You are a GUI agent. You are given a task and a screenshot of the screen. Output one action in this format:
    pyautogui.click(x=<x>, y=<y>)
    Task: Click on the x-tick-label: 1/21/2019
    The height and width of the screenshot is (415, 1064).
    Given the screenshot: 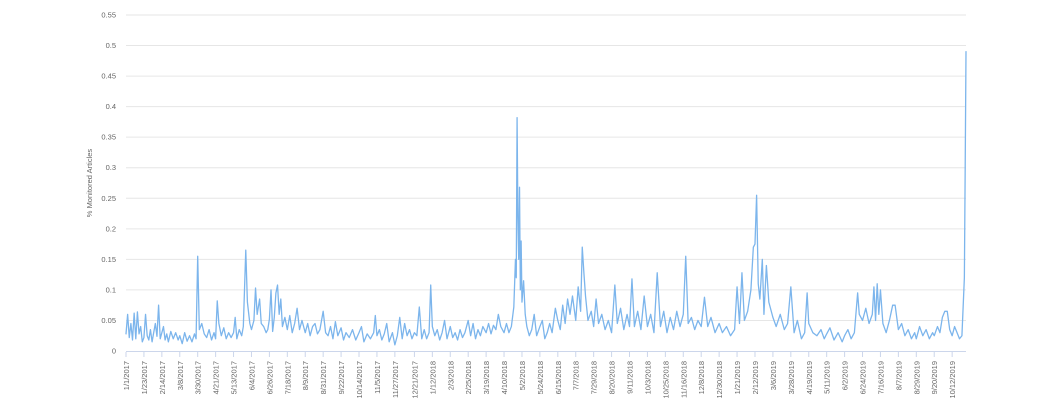 What is the action you would take?
    pyautogui.click(x=737, y=377)
    